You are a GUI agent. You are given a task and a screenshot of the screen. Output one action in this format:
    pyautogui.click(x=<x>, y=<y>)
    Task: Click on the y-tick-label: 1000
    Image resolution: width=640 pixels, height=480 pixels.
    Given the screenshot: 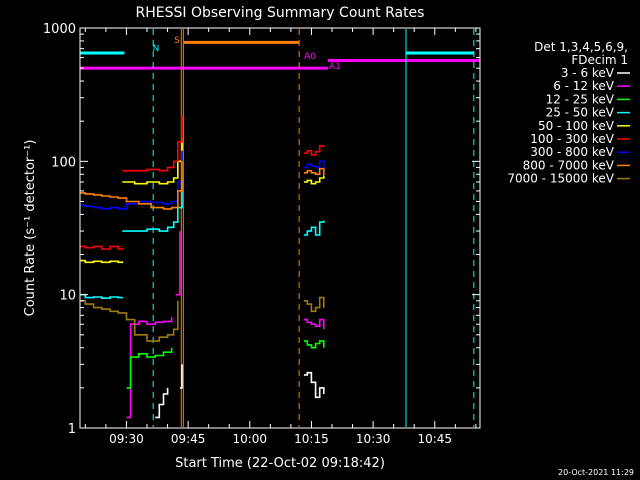 What is the action you would take?
    pyautogui.click(x=59, y=29)
    